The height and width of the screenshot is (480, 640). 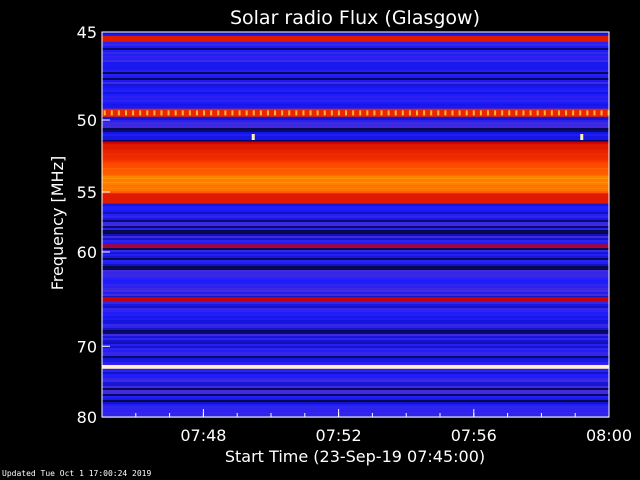 What do you see at coordinates (87, 120) in the screenshot?
I see `y-tick-label: 50` at bounding box center [87, 120].